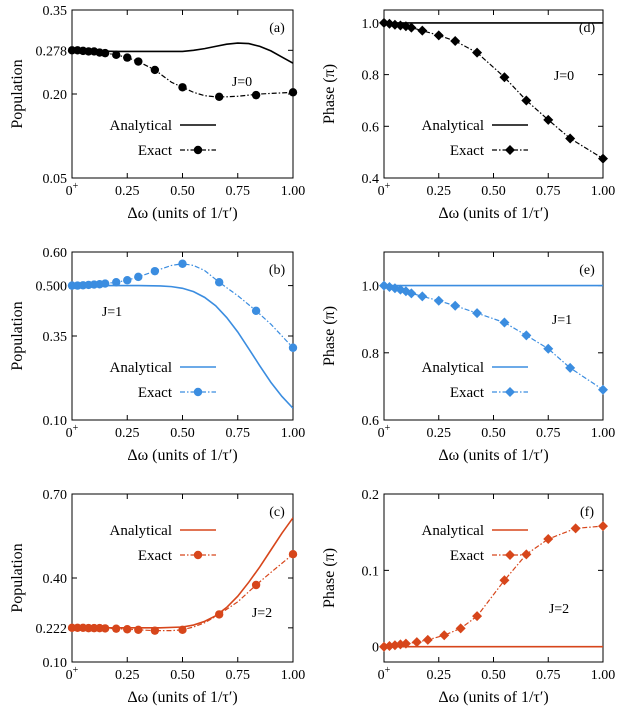  I want to click on y-tick-label: 0.500, so click(52, 287).